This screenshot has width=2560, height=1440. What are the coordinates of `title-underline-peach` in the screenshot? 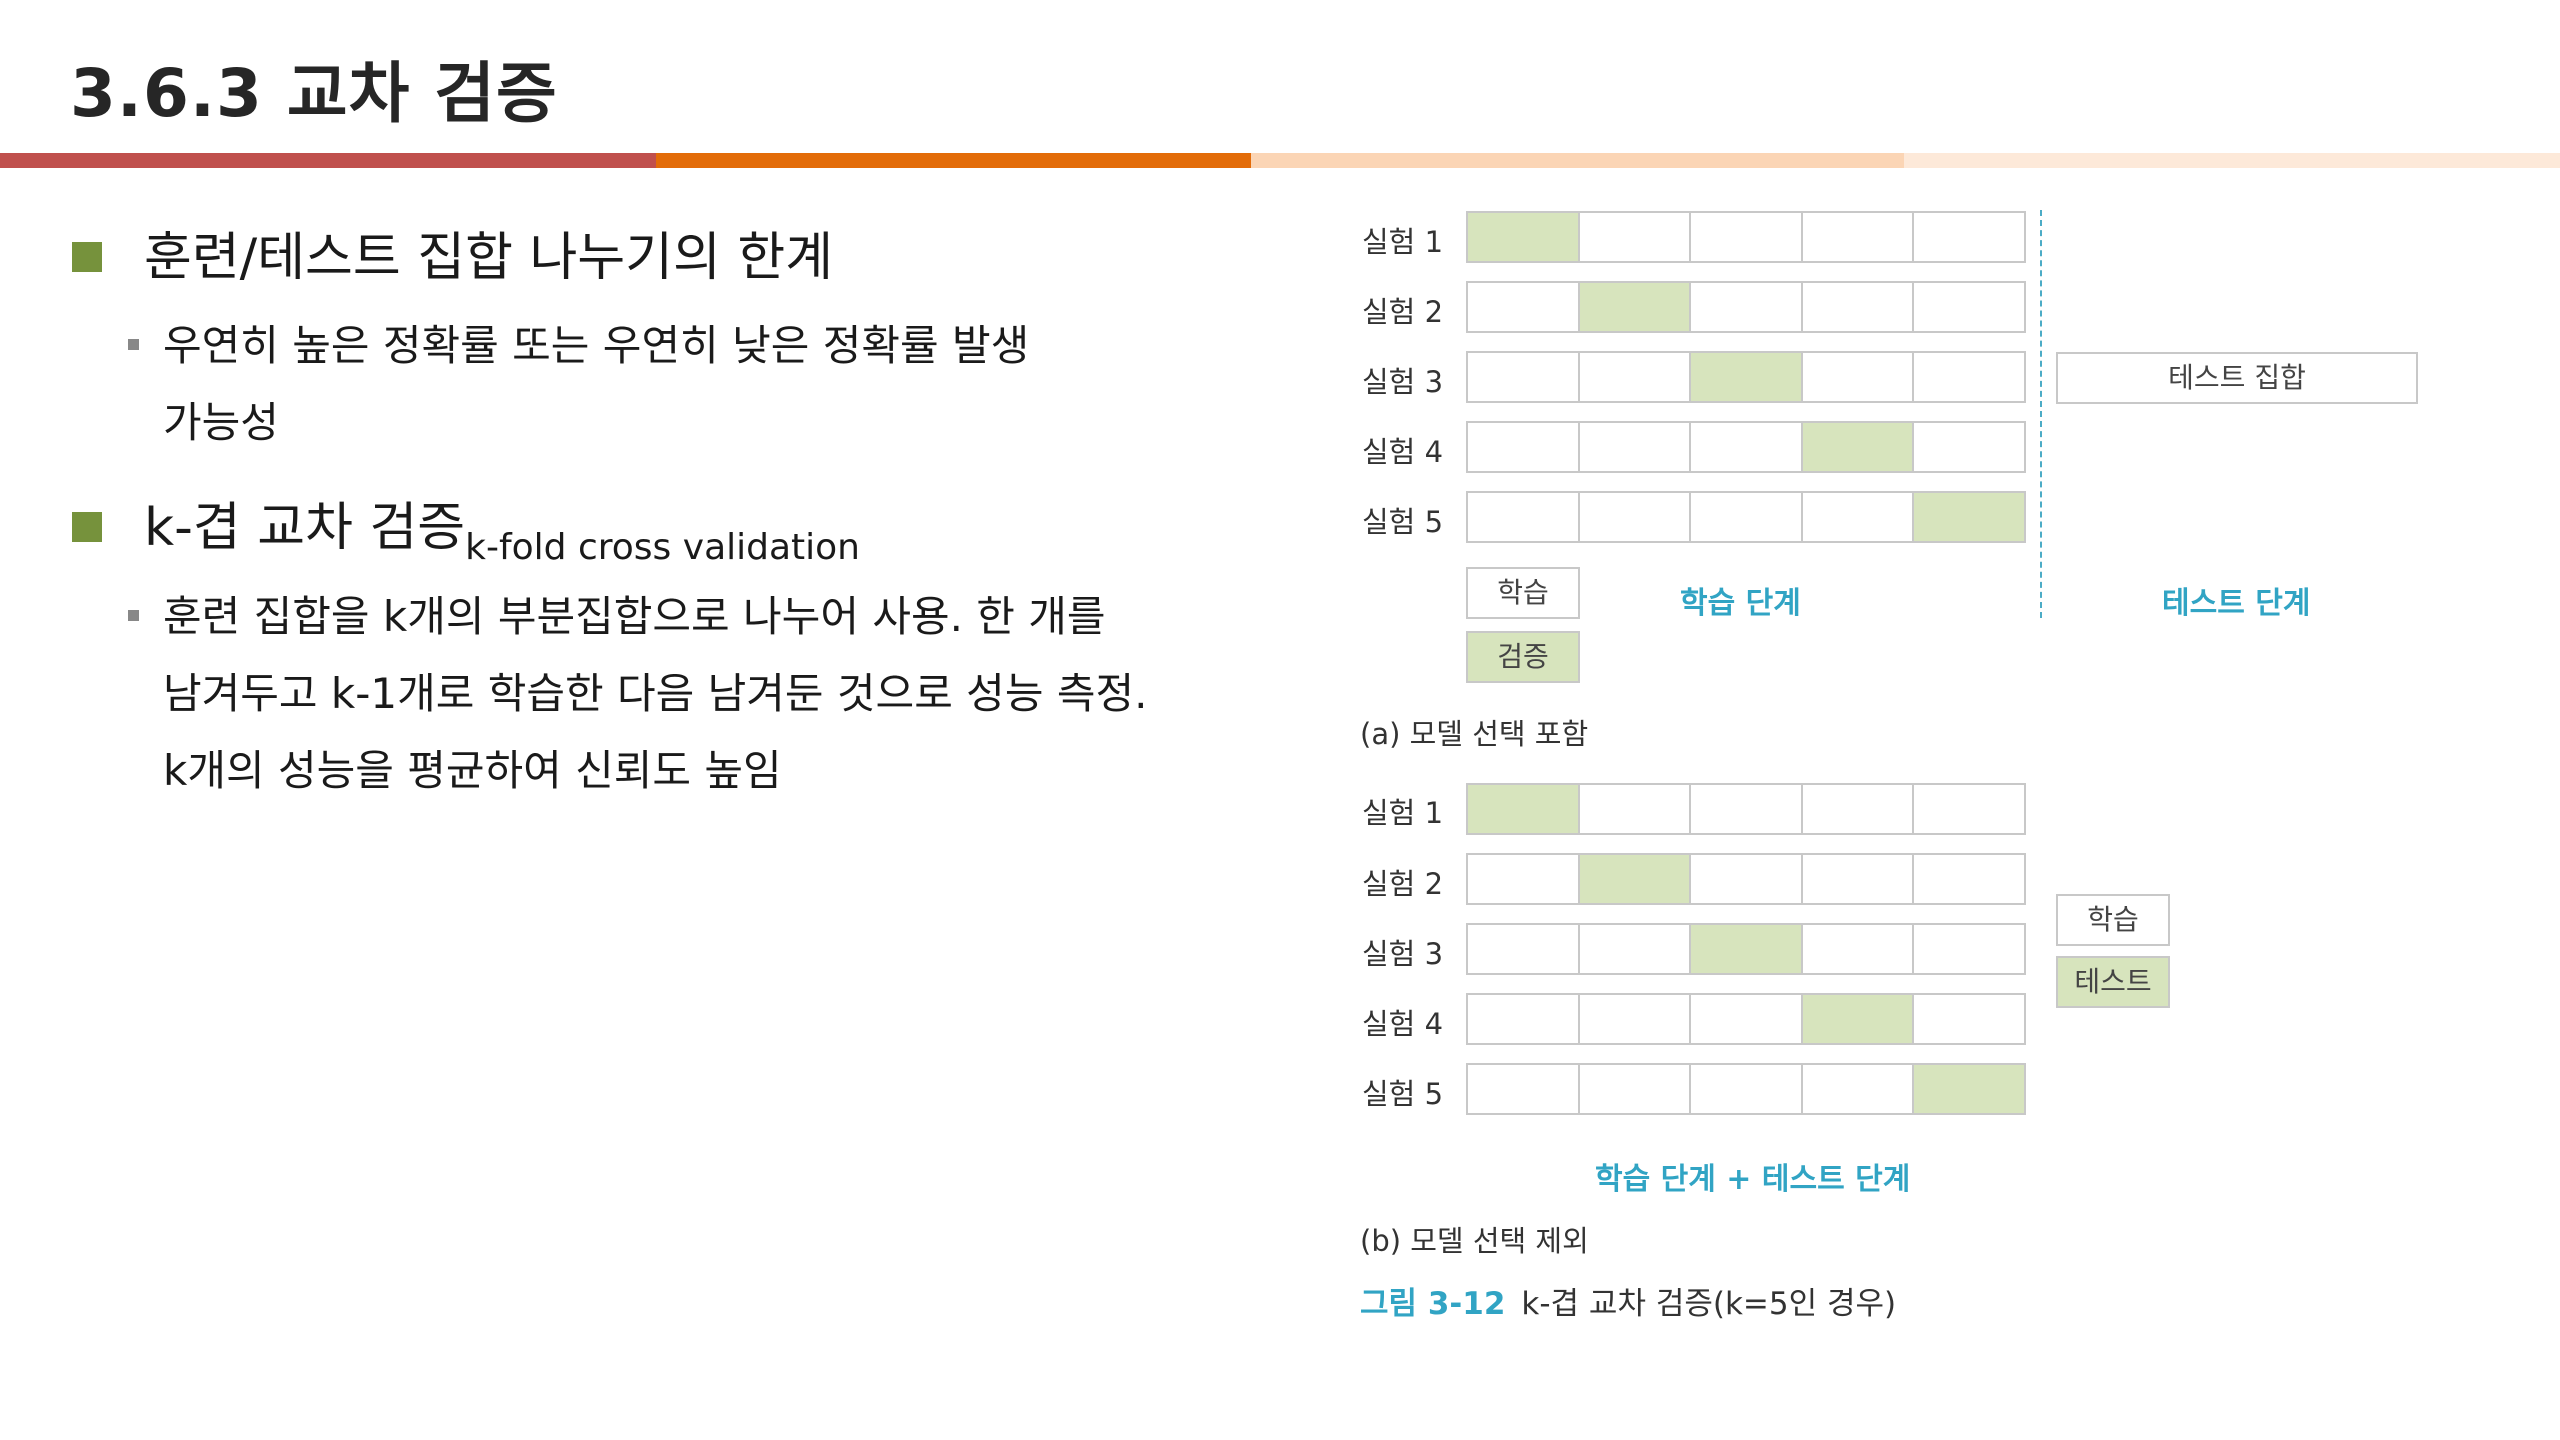 It's located at (1577, 160).